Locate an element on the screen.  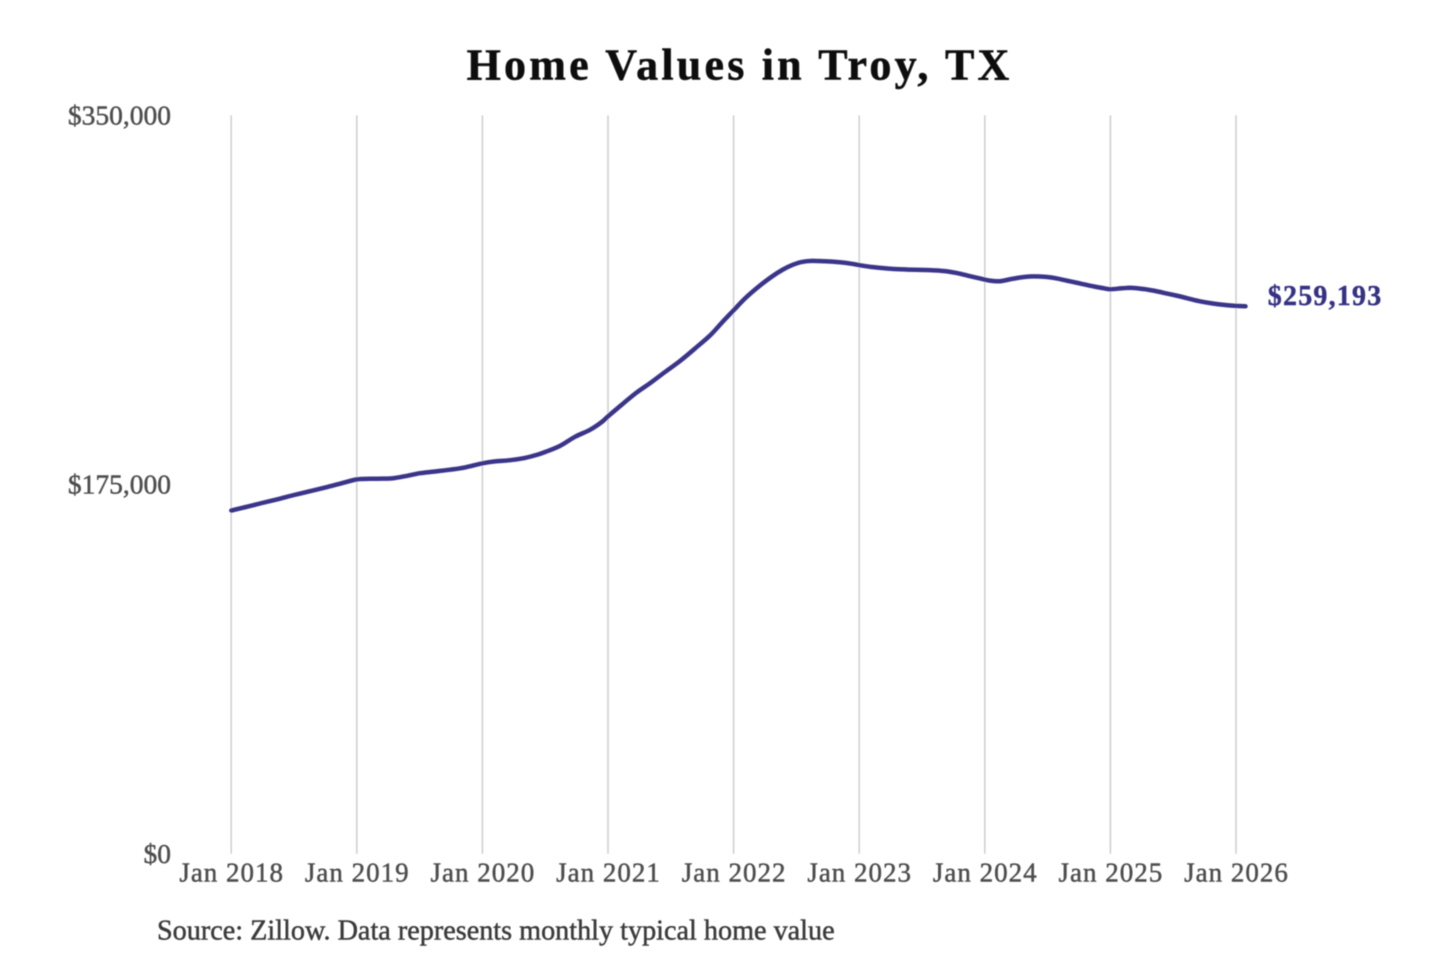
svg-text: Home Values in Troy, TX is located at coordinates (740, 65).